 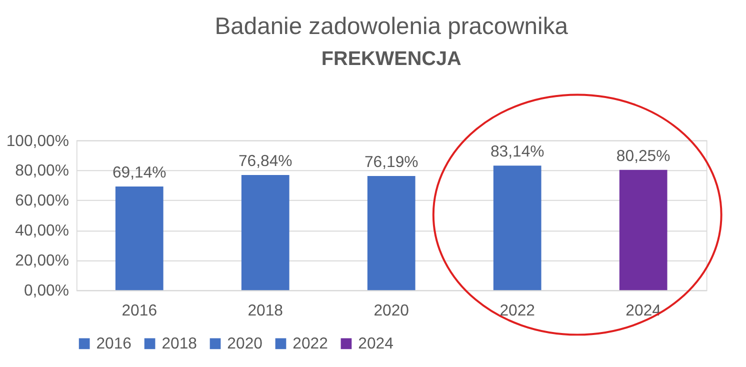 What do you see at coordinates (376, 344) in the screenshot?
I see `legend-label: 2024` at bounding box center [376, 344].